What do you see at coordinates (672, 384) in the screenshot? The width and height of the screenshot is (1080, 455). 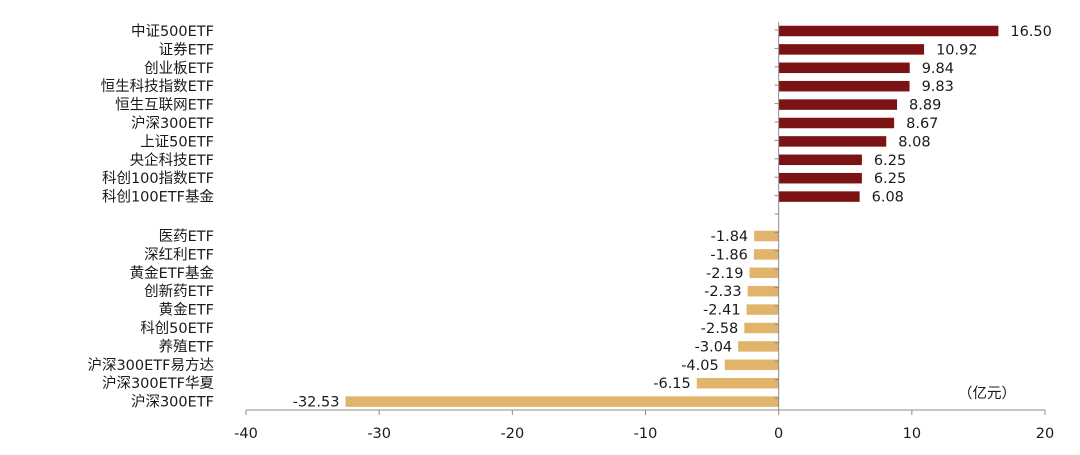 I see `data-label: -6.15` at bounding box center [672, 384].